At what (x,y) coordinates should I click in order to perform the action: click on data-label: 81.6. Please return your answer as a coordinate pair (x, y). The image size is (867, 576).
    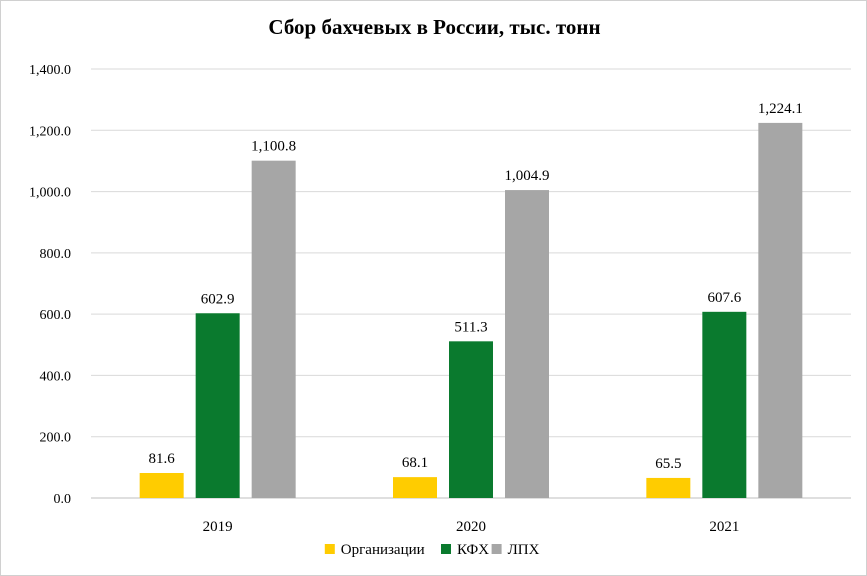
    Looking at the image, I should click on (162, 459).